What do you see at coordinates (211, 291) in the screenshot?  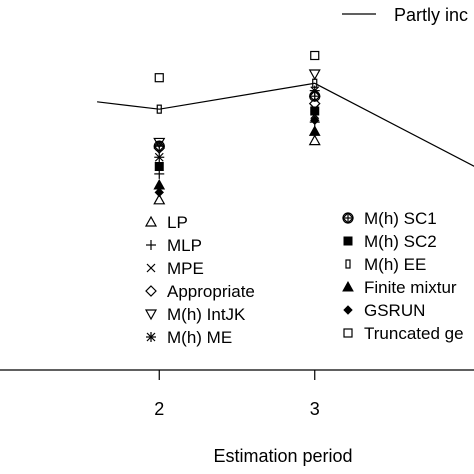 I see `legend-label: Appropriate` at bounding box center [211, 291].